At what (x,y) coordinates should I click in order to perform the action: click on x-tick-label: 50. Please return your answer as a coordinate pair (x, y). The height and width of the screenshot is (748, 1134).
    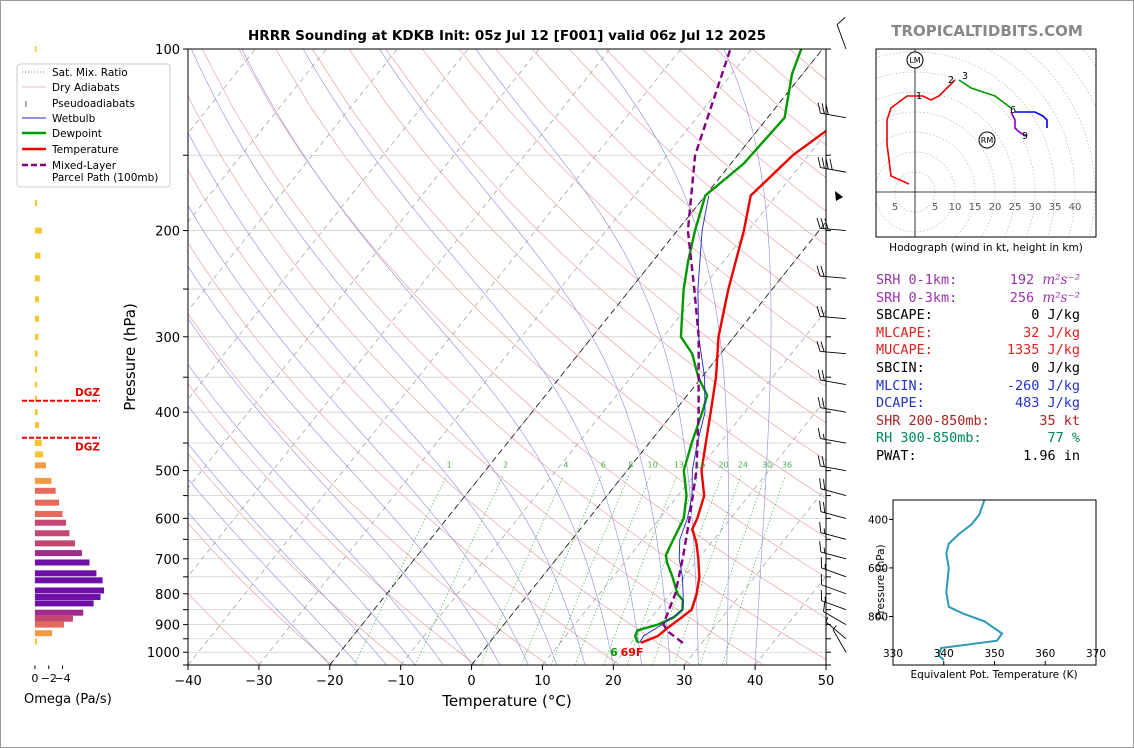
    Looking at the image, I should click on (826, 681).